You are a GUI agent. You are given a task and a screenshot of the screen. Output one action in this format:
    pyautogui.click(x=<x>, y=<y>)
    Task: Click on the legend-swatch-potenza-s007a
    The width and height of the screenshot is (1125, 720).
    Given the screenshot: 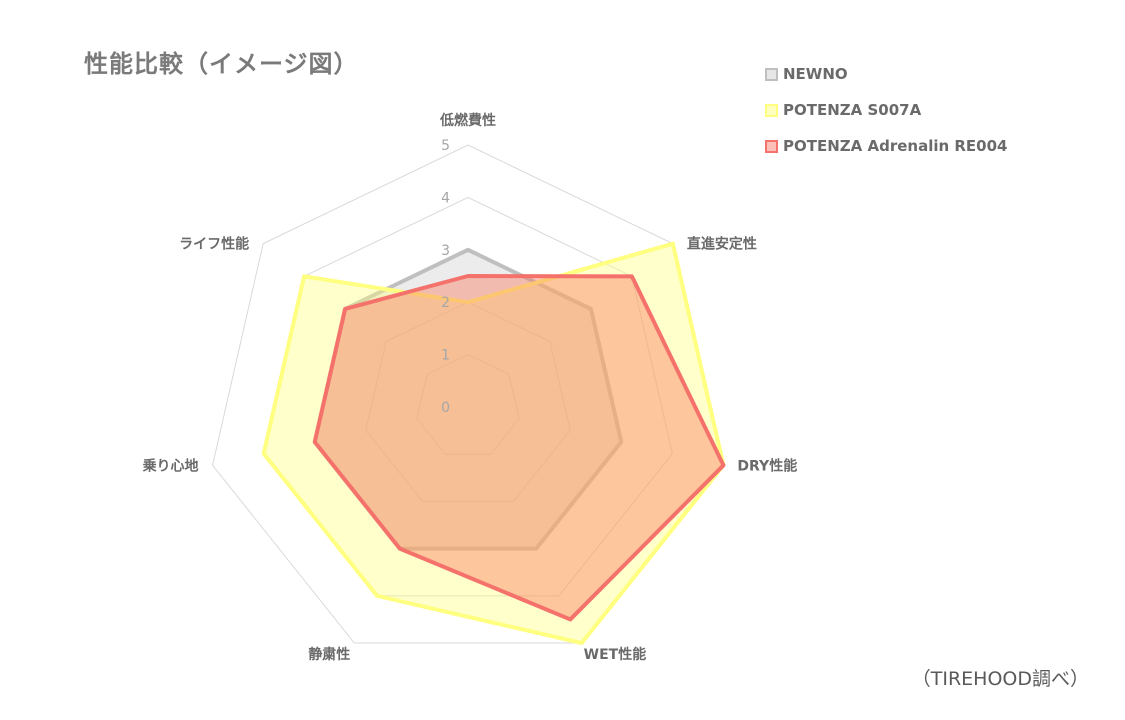 What is the action you would take?
    pyautogui.click(x=771, y=110)
    